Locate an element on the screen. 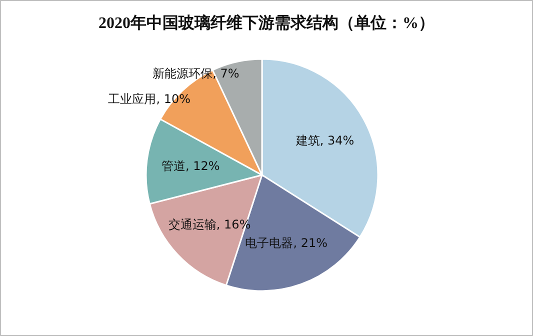 The image size is (533, 336). chart-title: 2020年中国玻璃纤维下游需求结构（单位：%） is located at coordinates (266, 23).